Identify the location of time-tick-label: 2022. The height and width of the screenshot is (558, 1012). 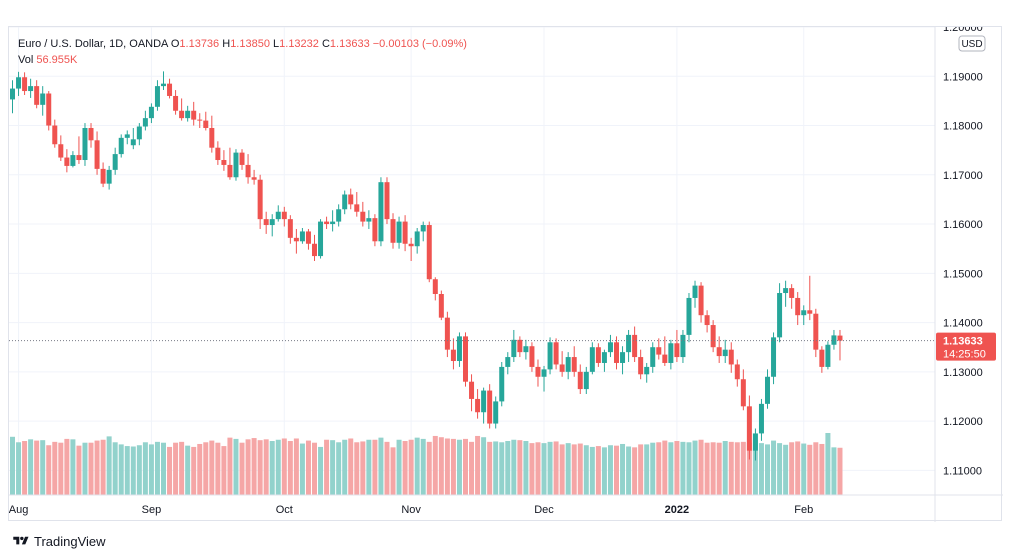
(677, 510).